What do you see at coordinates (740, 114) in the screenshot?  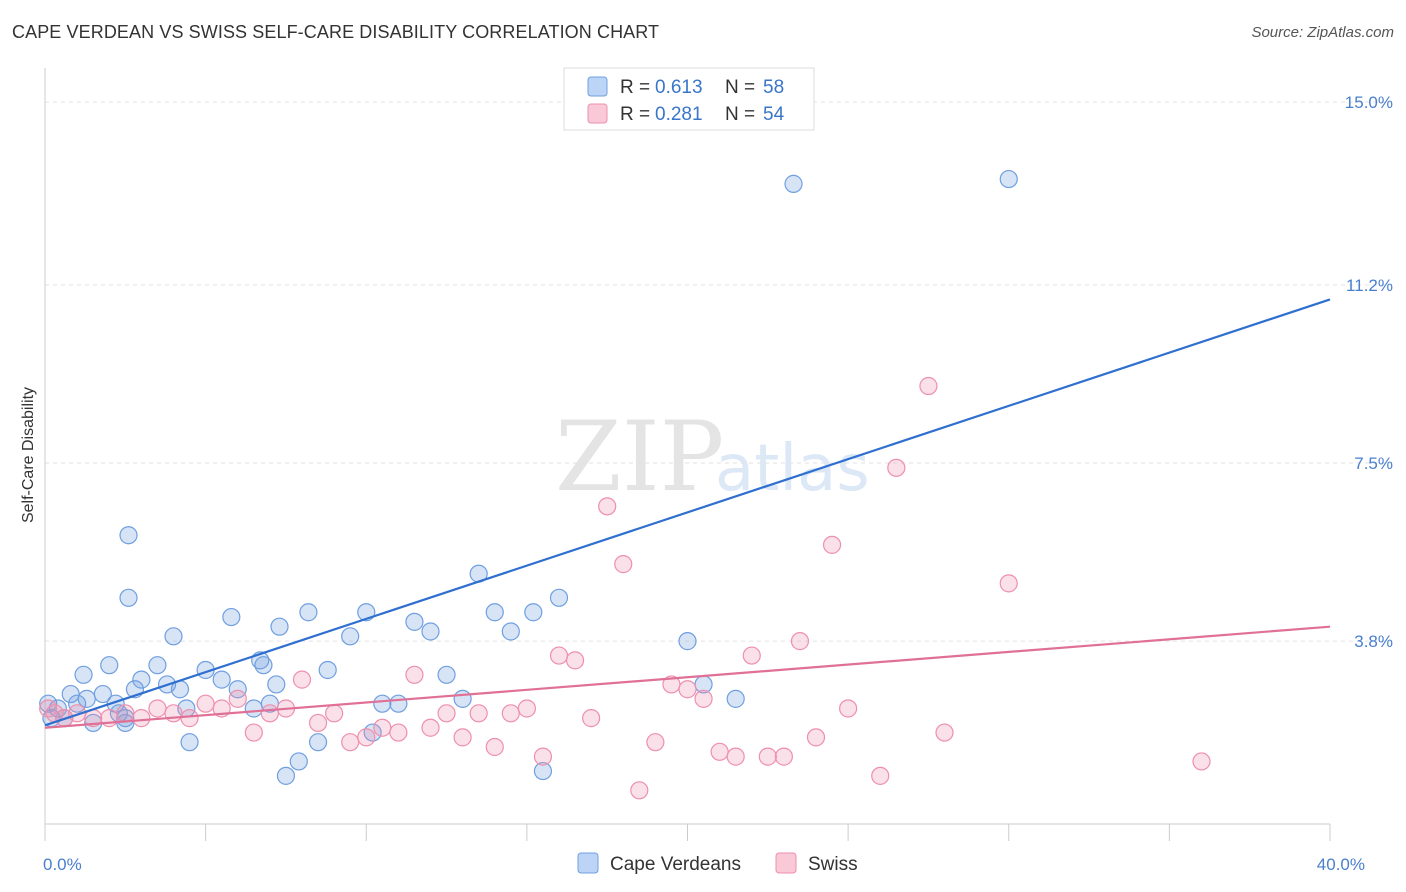 I see `legend-n-label-swiss: N =` at bounding box center [740, 114].